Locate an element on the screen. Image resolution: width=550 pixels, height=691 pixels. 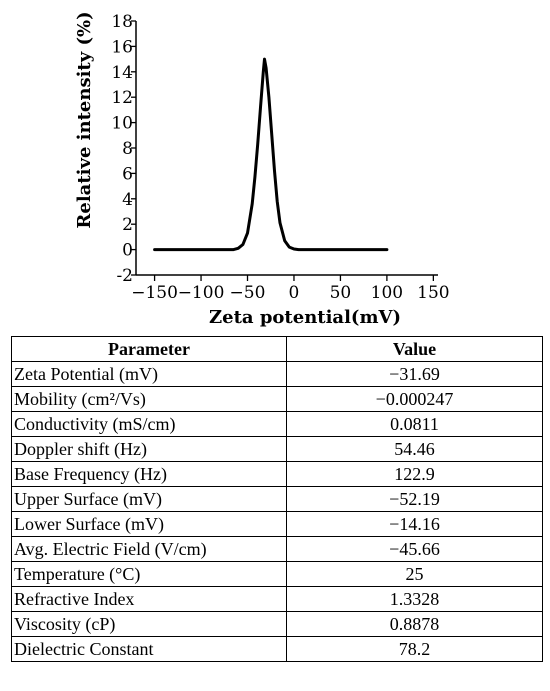
table-row: Refractive Index 1.3328 is located at coordinates (277, 599).